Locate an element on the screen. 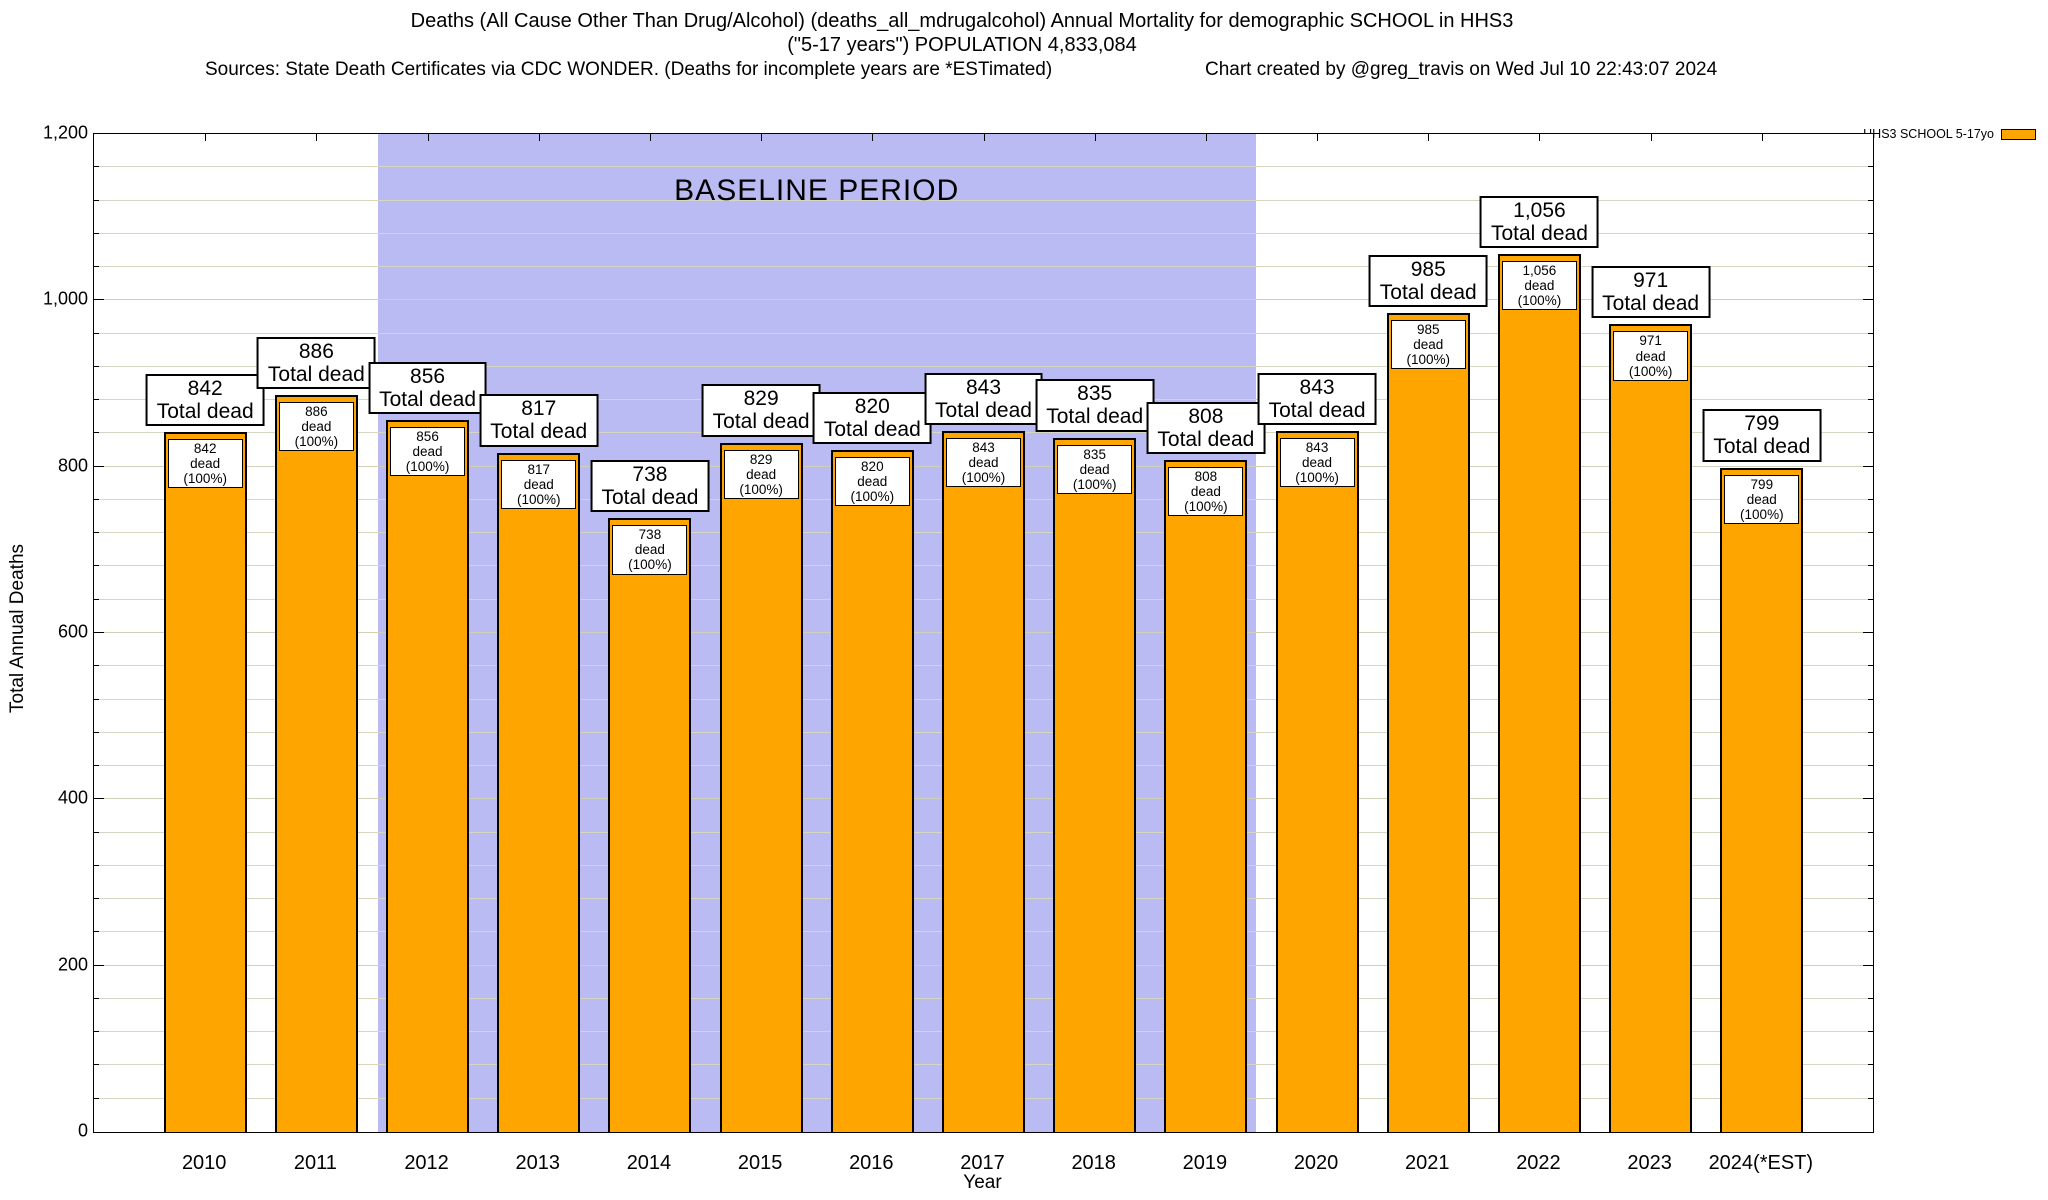 Image resolution: width=2048 pixels, height=1200 pixels. bar-2018: 835 dead (100%) is located at coordinates (1095, 784).